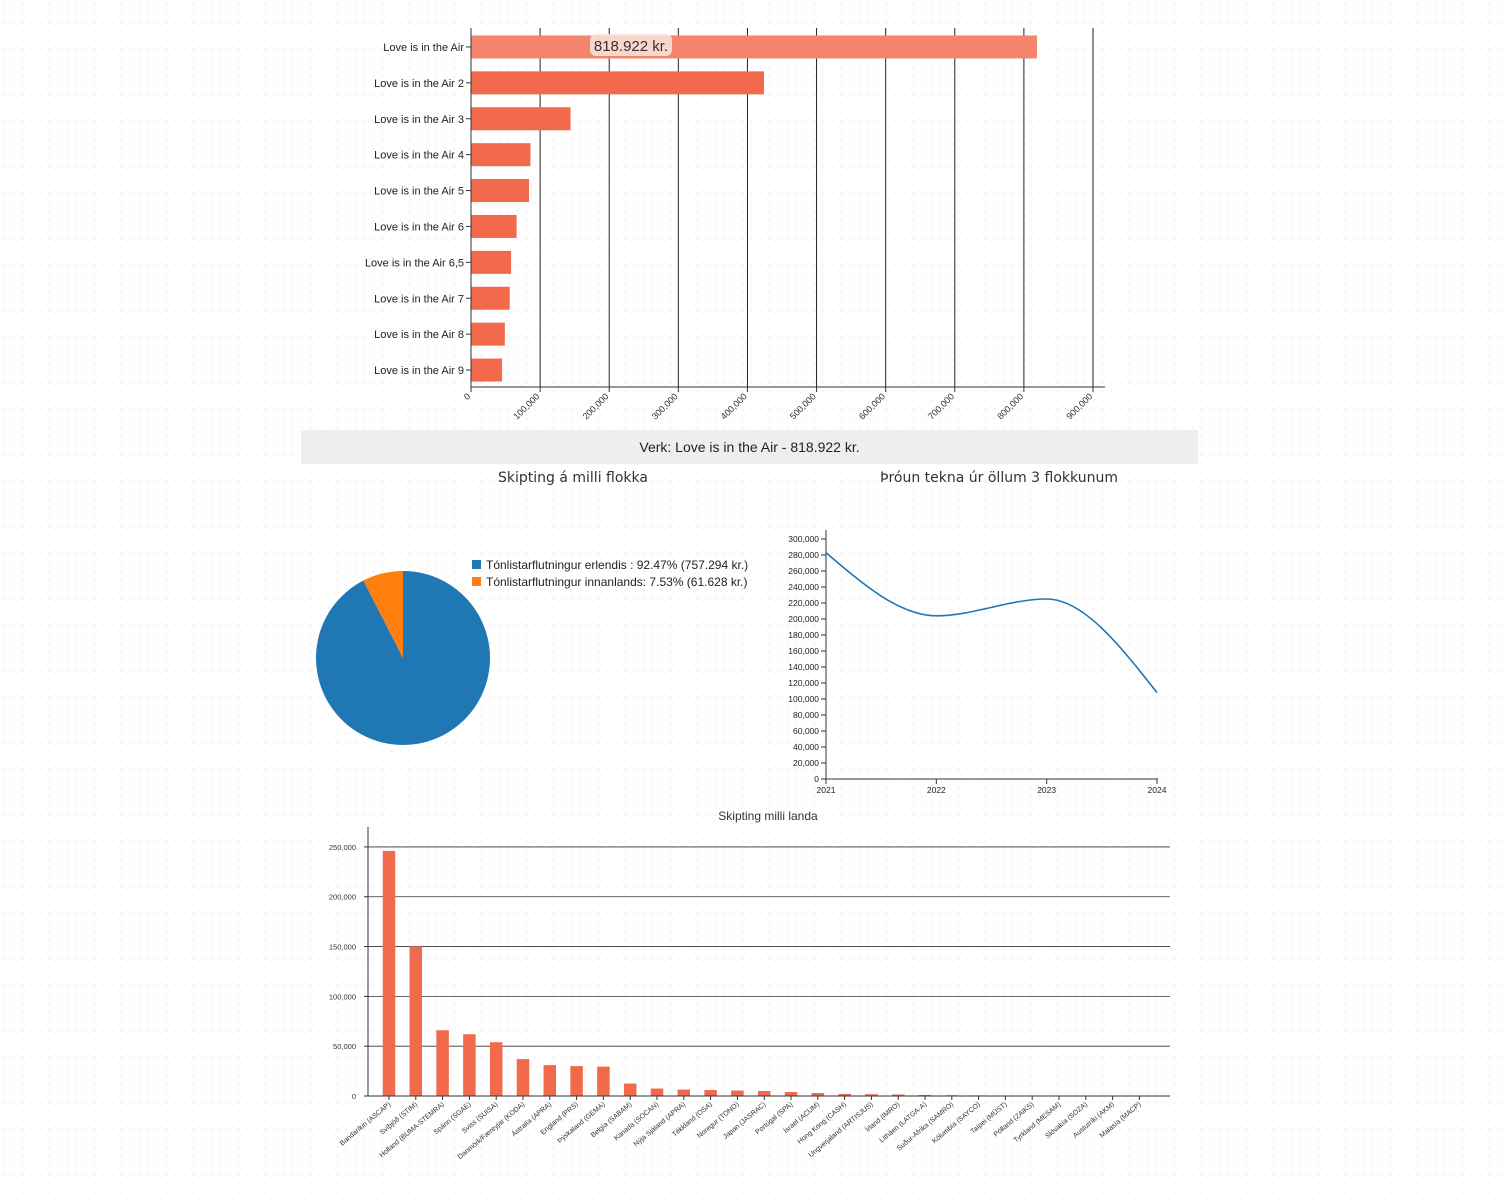 Image resolution: width=1500 pixels, height=1200 pixels. I want to click on line-series-path, so click(991, 622).